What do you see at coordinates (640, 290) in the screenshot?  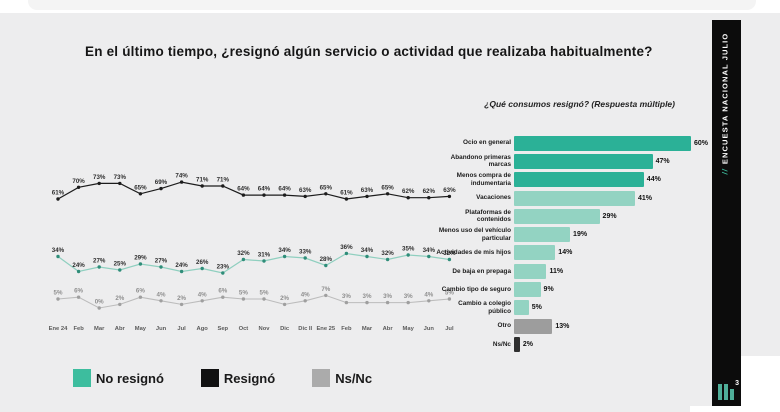 I see `bar-track: 9%` at bounding box center [640, 290].